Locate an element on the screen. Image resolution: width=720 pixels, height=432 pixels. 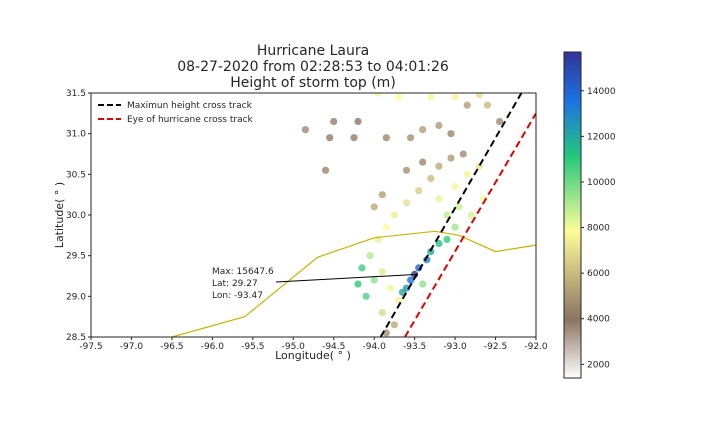
y-tick-label: 28.5 is located at coordinates (76, 338).